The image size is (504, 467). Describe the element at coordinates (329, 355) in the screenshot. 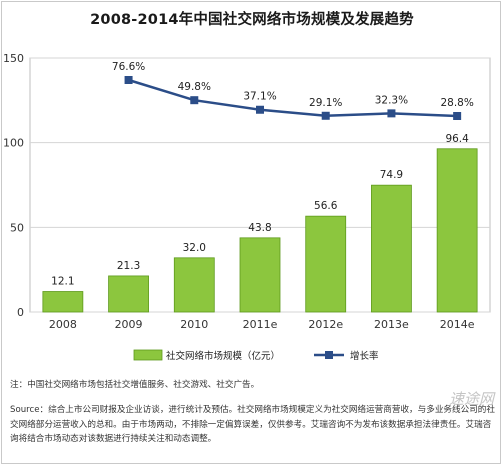

I see `legend-marker-line` at that location.